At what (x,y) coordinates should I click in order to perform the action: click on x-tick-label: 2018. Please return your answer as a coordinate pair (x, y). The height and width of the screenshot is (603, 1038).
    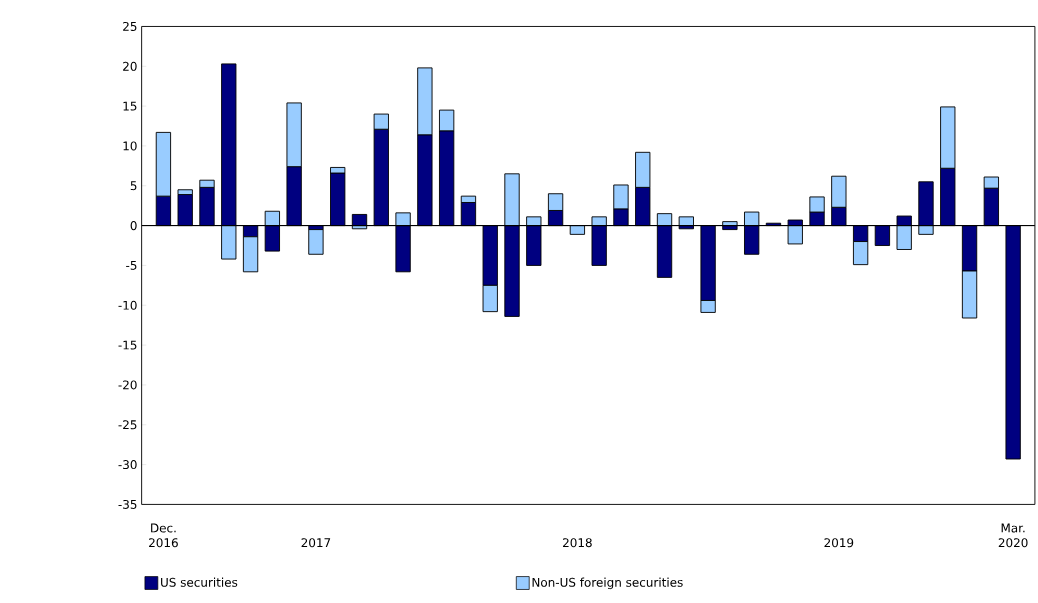
    Looking at the image, I should click on (577, 543).